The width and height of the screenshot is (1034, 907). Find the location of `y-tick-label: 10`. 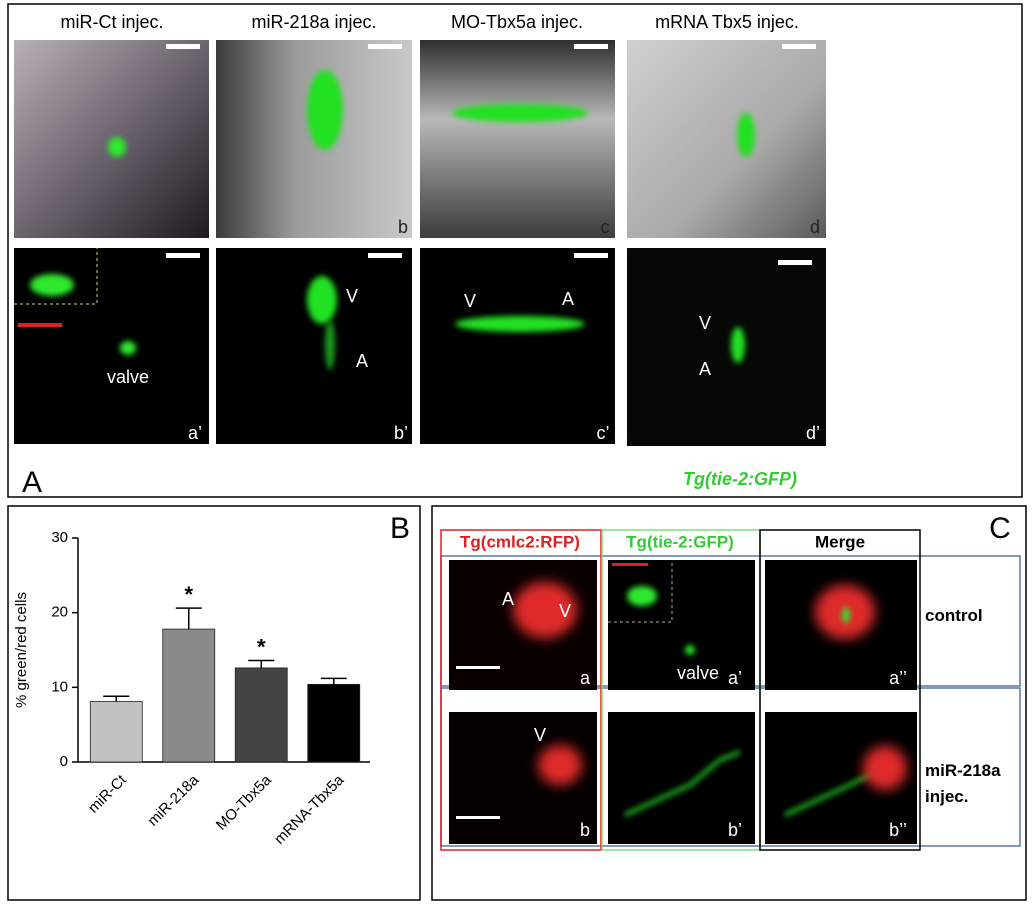

y-tick-label: 10 is located at coordinates (59, 686).